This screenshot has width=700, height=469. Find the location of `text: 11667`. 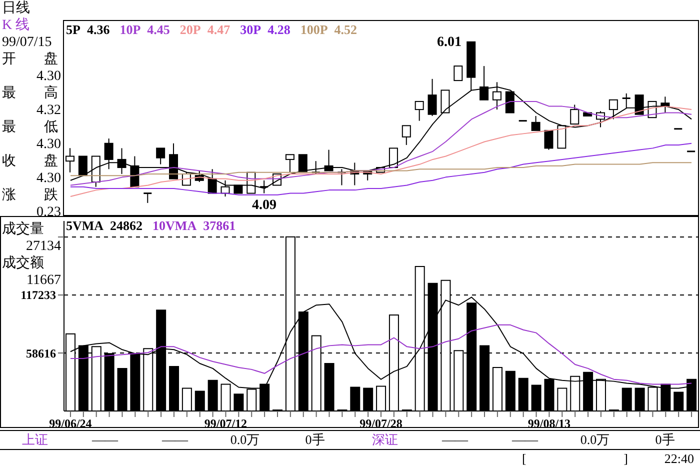

text: 11667 is located at coordinates (44, 280).